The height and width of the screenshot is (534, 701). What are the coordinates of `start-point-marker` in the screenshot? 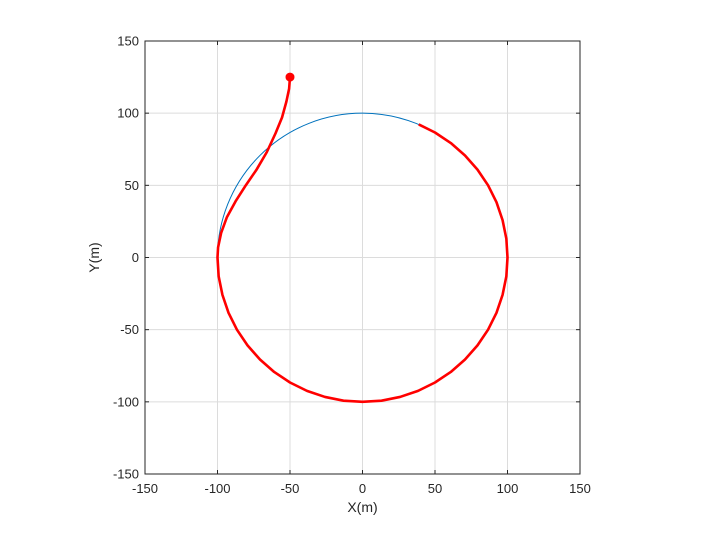 It's located at (290, 77).